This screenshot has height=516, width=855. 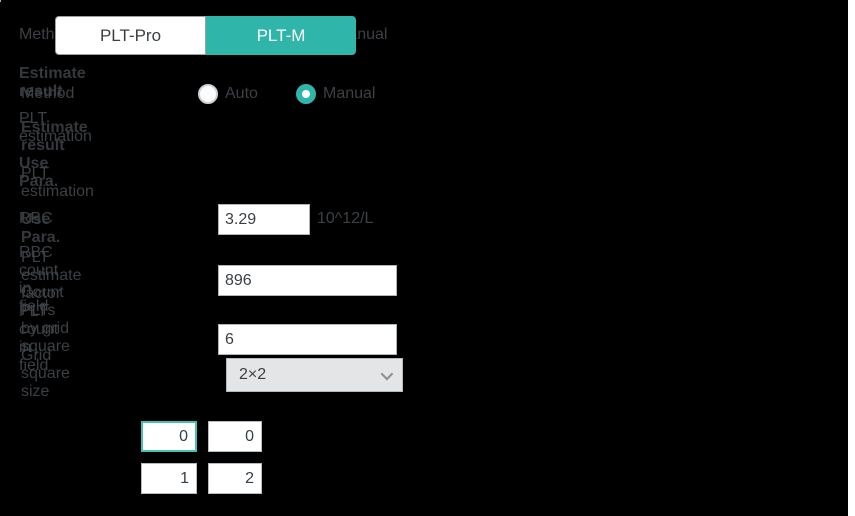 What do you see at coordinates (314, 375) in the screenshot?
I see `grid-square-size-select: 2×2` at bounding box center [314, 375].